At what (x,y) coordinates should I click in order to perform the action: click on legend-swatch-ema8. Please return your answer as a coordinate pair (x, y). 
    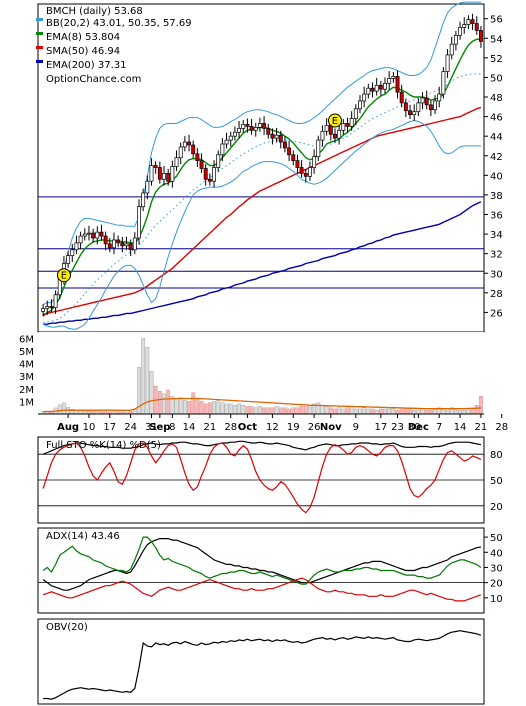
    Looking at the image, I should click on (39, 33).